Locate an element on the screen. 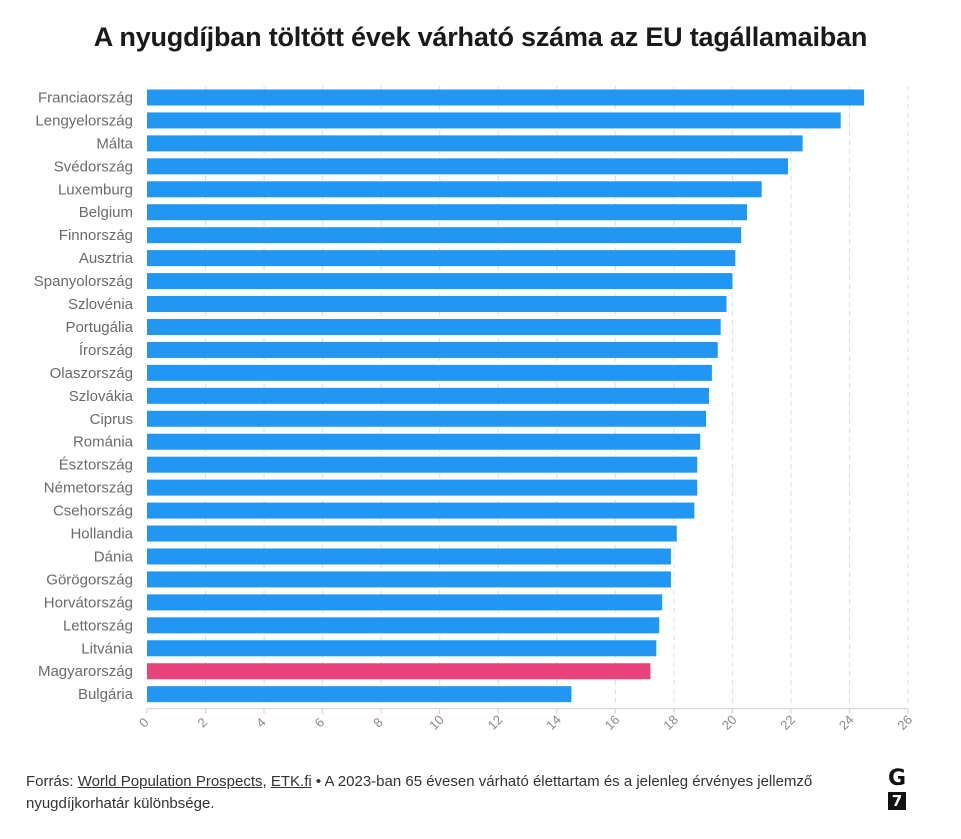 This screenshot has width=961, height=839. category-label-0: Franciaország is located at coordinates (85, 97).